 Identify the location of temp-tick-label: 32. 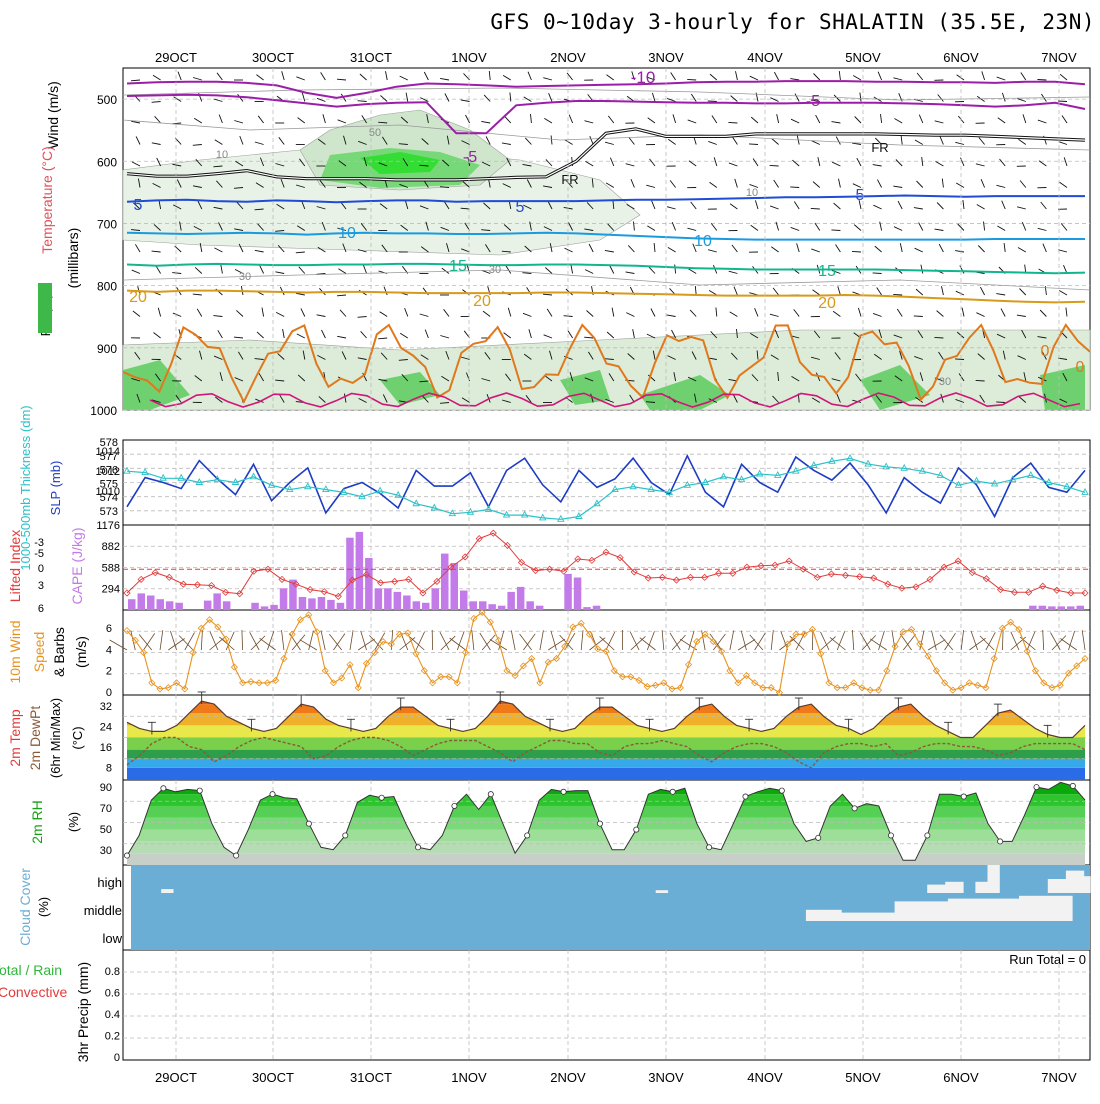
(106, 707).